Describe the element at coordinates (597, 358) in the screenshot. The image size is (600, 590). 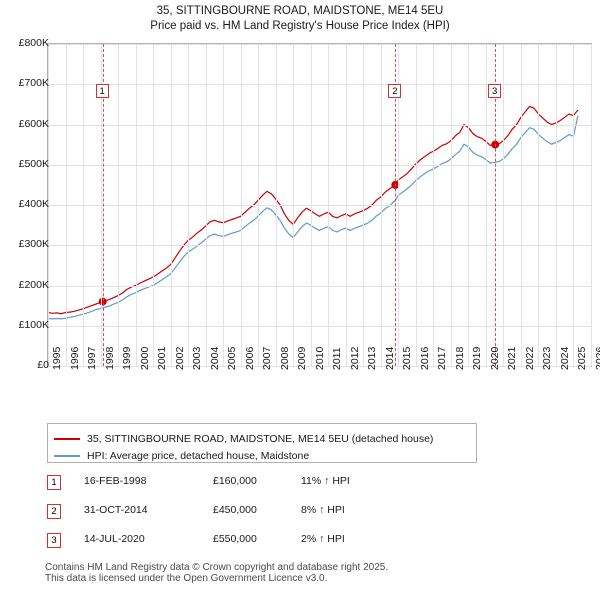
I see `x-axis-tick-label: 2026` at that location.